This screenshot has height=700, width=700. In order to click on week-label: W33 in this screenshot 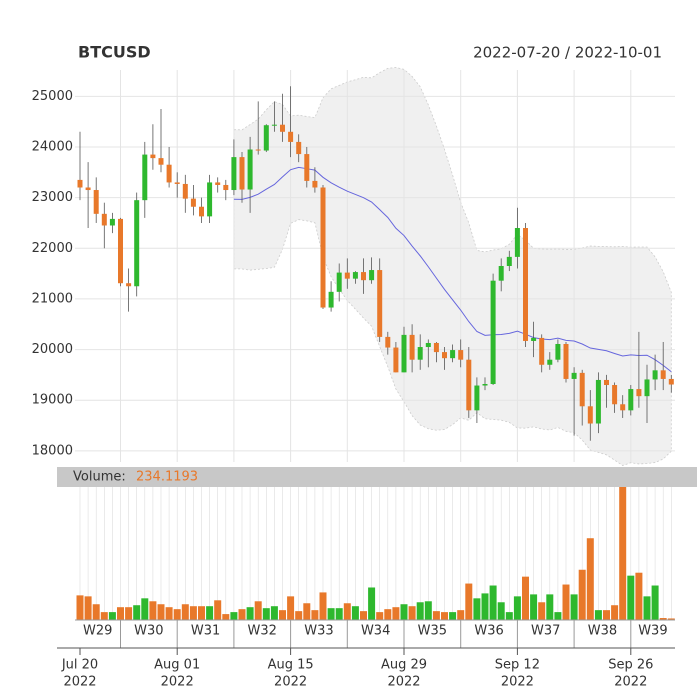, I will do `click(318, 631)`.